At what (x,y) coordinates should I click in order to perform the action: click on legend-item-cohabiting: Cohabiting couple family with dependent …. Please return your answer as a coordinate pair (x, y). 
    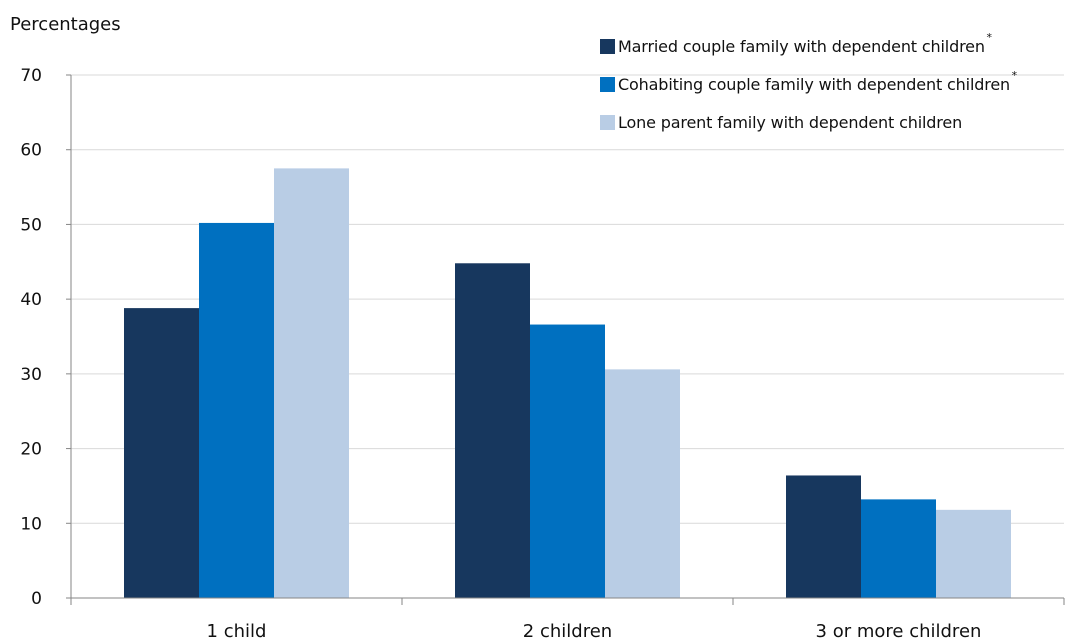
    Looking at the image, I should click on (831, 83).